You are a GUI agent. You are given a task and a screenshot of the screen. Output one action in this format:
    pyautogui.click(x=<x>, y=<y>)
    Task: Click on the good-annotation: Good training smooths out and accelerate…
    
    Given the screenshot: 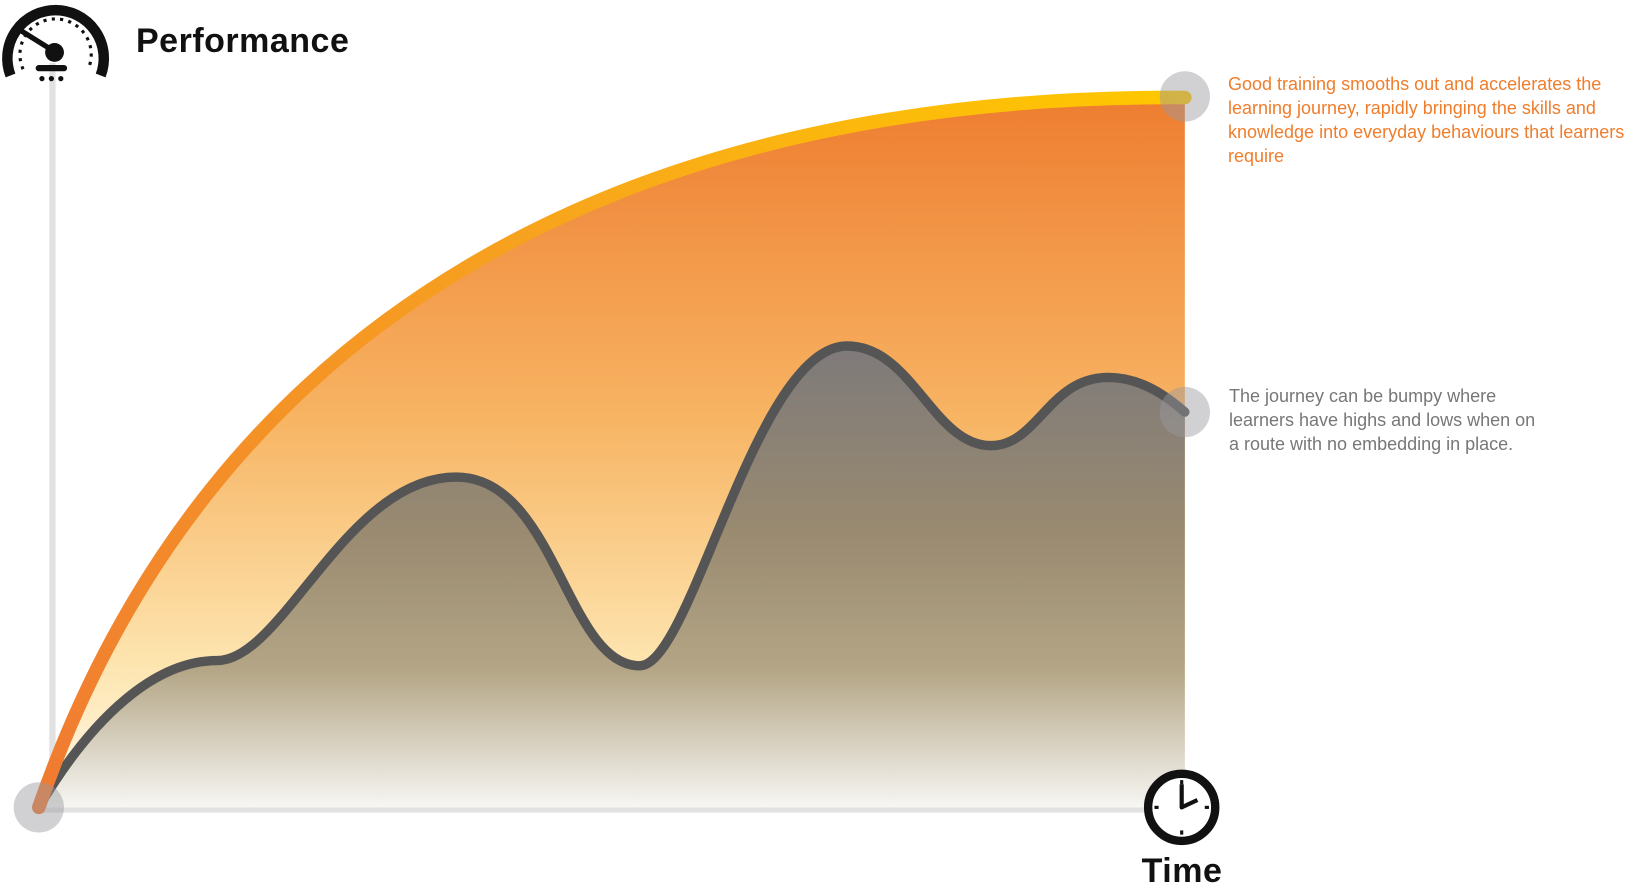 What is the action you would take?
    pyautogui.click(x=1426, y=120)
    